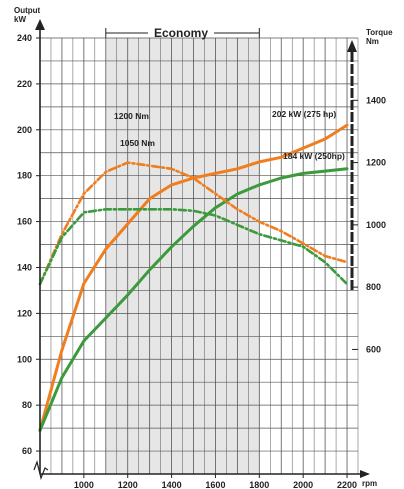  What do you see at coordinates (24, 313) in the screenshot?
I see `y-left-tick-label: 120` at bounding box center [24, 313].